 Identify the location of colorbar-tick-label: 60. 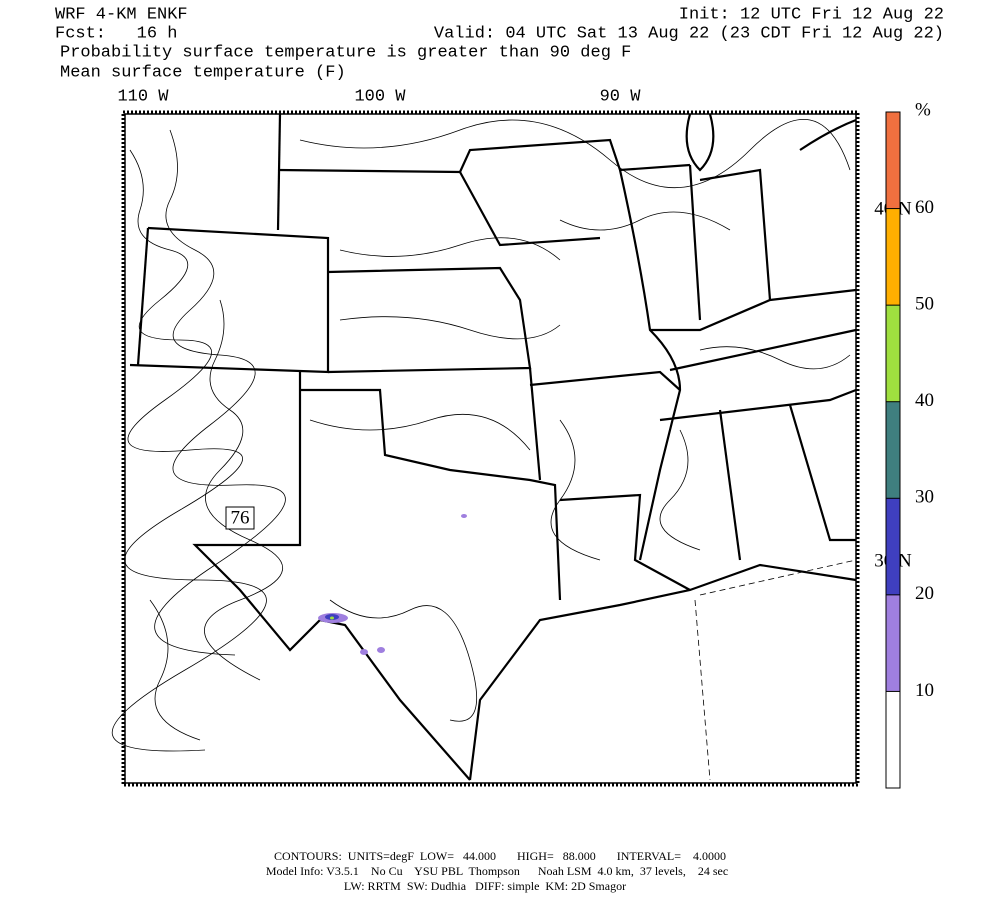
(924, 207).